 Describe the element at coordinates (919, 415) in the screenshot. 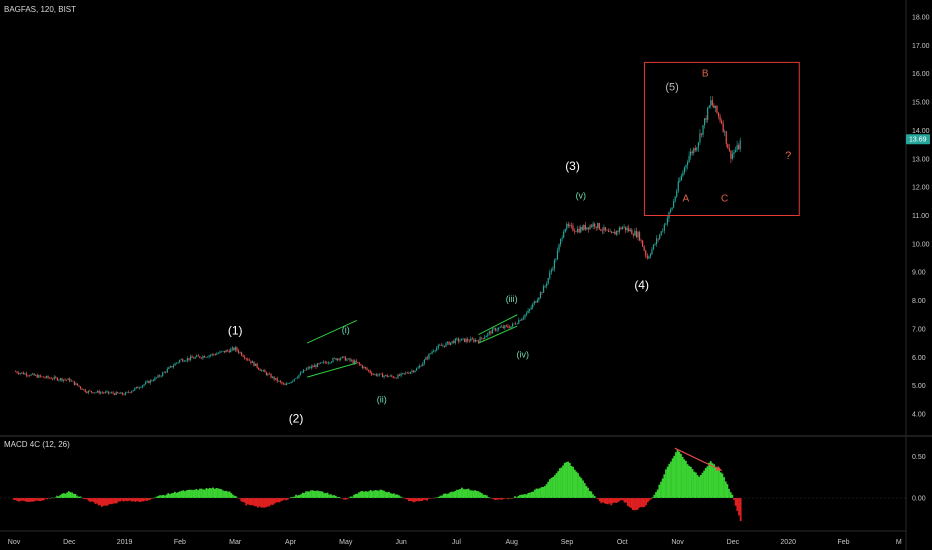

I see `price-tick-label: 4.00` at that location.